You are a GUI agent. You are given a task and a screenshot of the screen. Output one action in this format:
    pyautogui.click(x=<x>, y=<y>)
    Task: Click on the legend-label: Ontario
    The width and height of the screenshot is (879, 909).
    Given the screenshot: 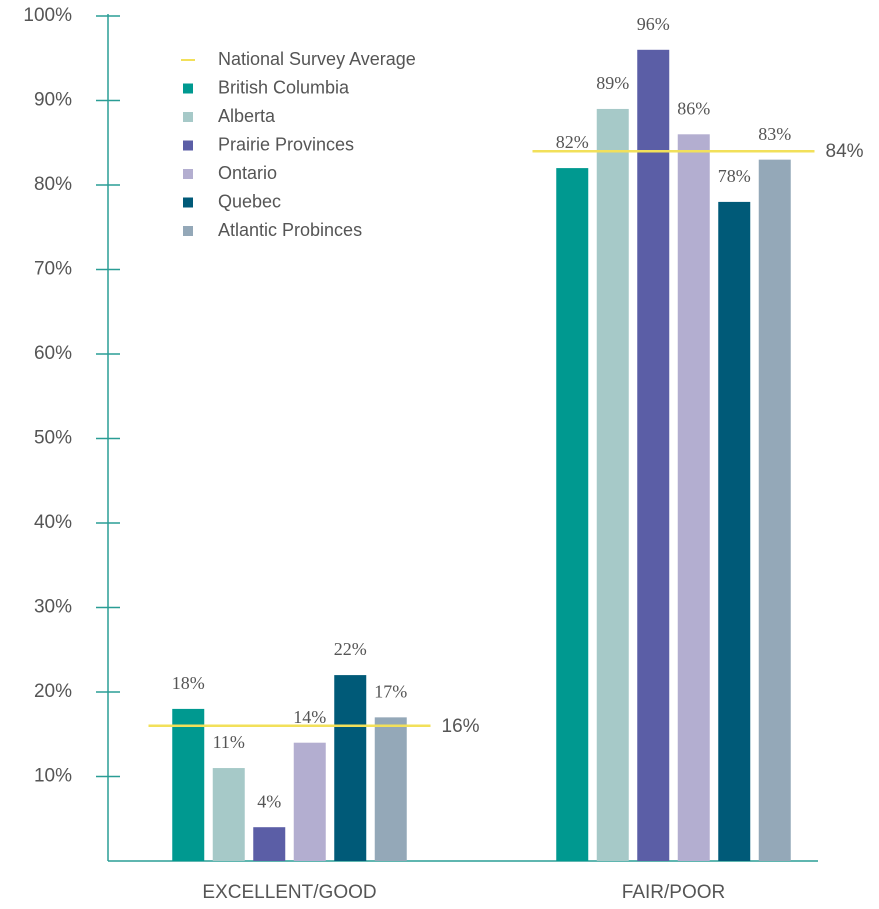 What is the action you would take?
    pyautogui.click(x=247, y=173)
    